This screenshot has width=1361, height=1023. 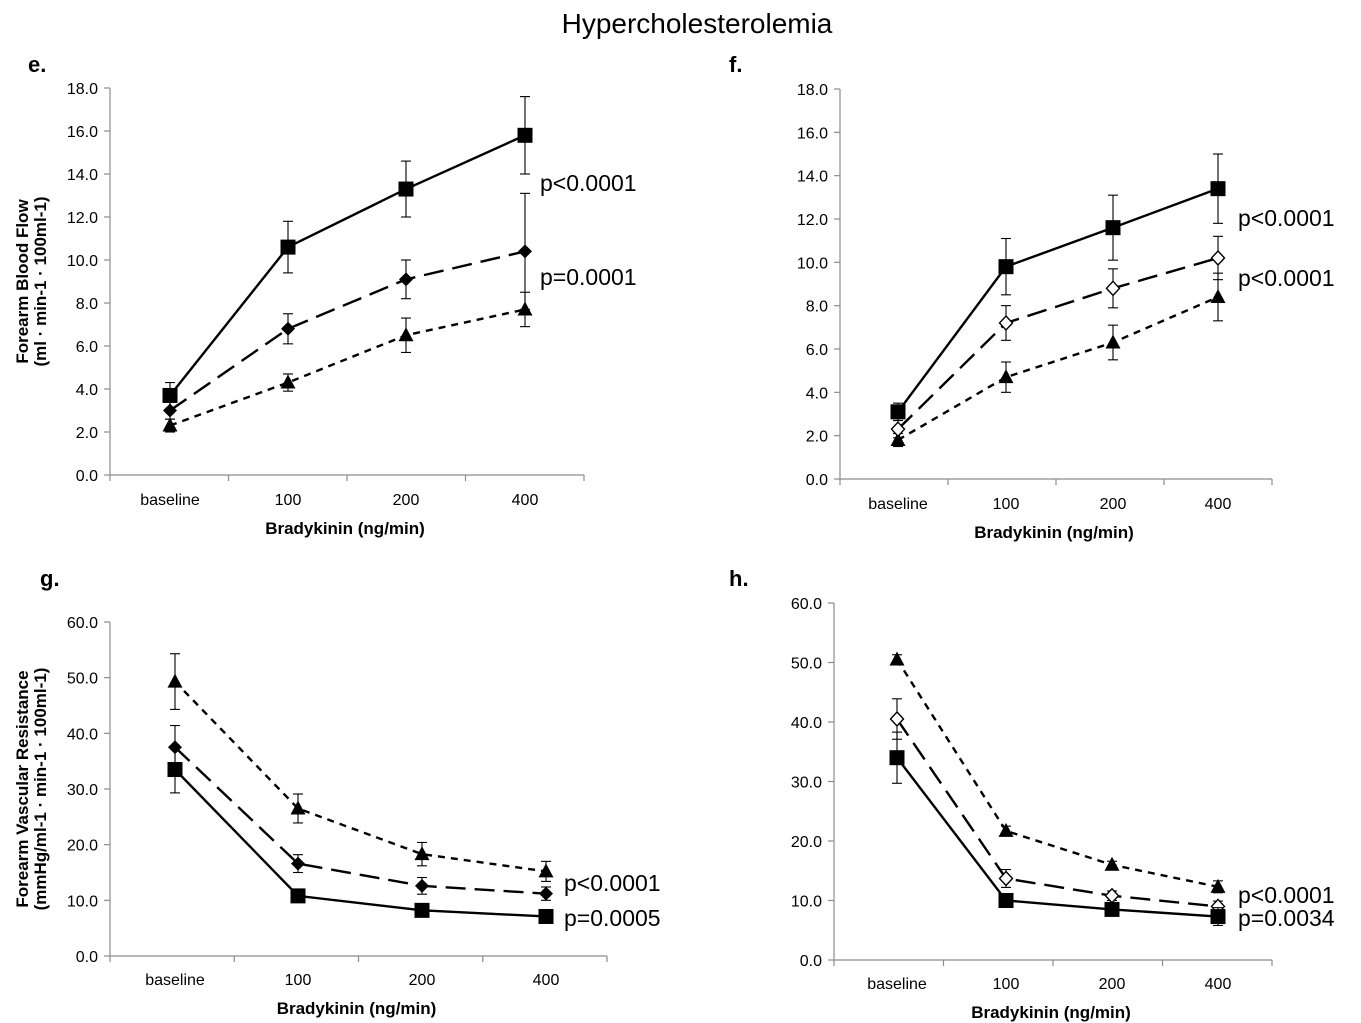 What do you see at coordinates (1113, 504) in the screenshot?
I see `x-tick-label: 200` at bounding box center [1113, 504].